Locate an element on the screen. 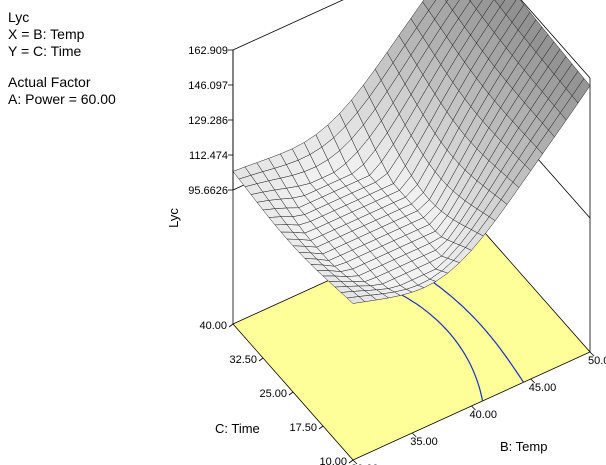 This screenshot has height=465, width=606. y-tick-label: 40.00 is located at coordinates (213, 326).